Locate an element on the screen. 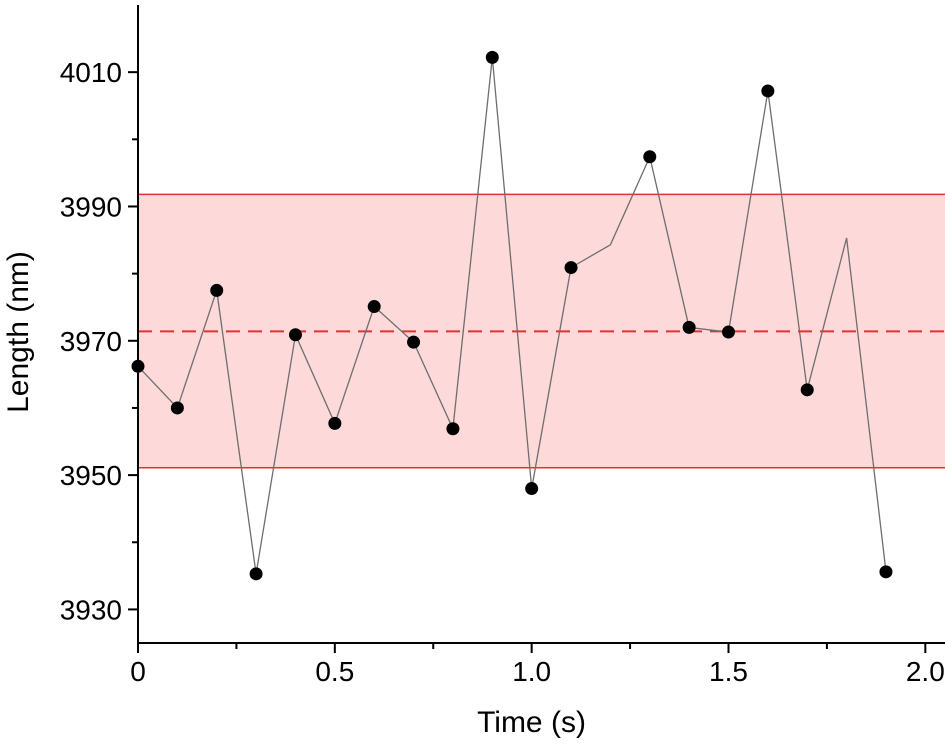 The height and width of the screenshot is (744, 945). x-tick-label-0: 0 is located at coordinates (138, 671).